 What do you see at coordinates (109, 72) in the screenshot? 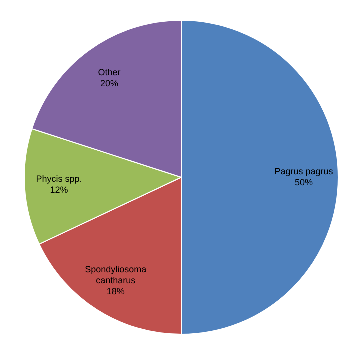
I see `slice-label: Other` at bounding box center [109, 72].